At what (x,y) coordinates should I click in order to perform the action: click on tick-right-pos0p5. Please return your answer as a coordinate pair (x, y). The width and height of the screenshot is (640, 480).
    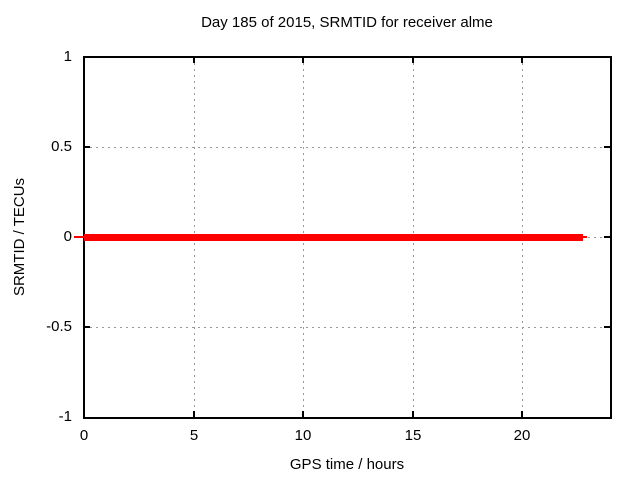
    Looking at the image, I should click on (607, 147).